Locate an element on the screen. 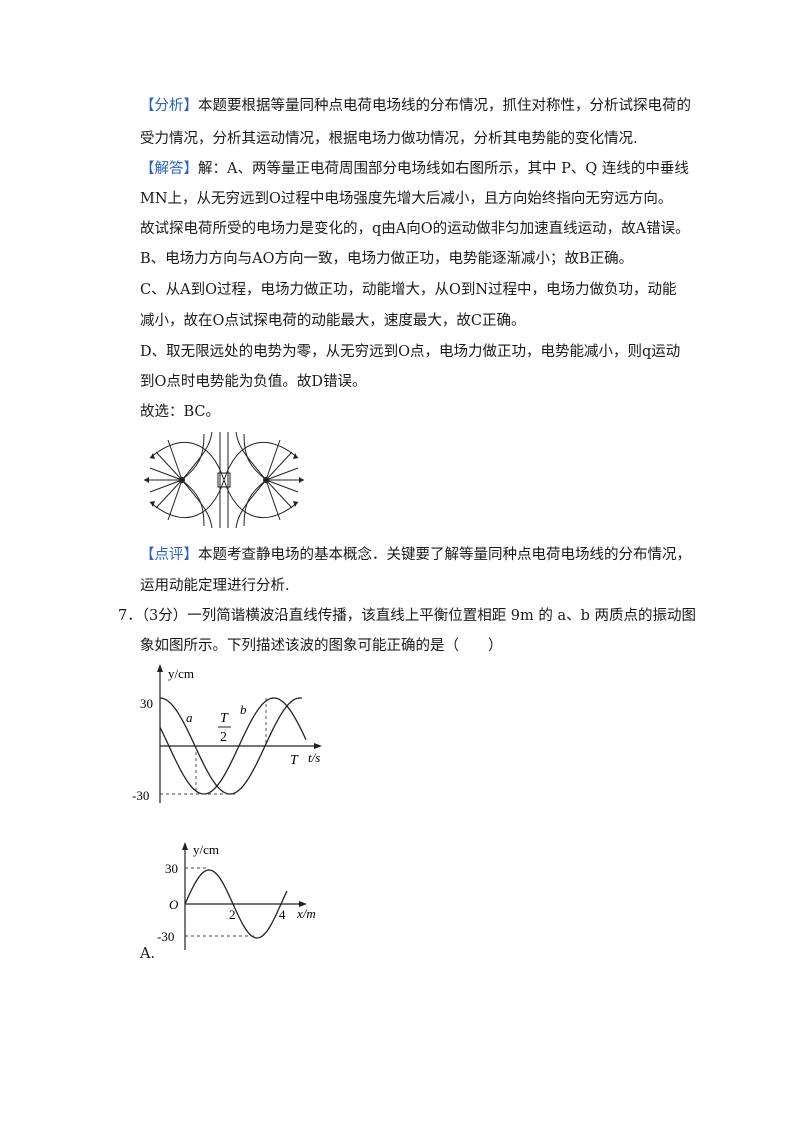 This screenshot has width=800, height=1132. vib-label-a: a is located at coordinates (189, 717).